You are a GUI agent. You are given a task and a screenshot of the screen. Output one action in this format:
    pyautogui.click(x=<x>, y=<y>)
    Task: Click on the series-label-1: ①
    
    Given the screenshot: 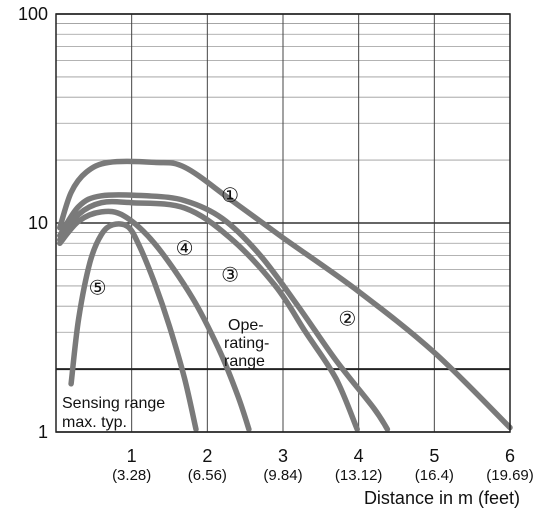 What is the action you would take?
    pyautogui.click(x=230, y=196)
    